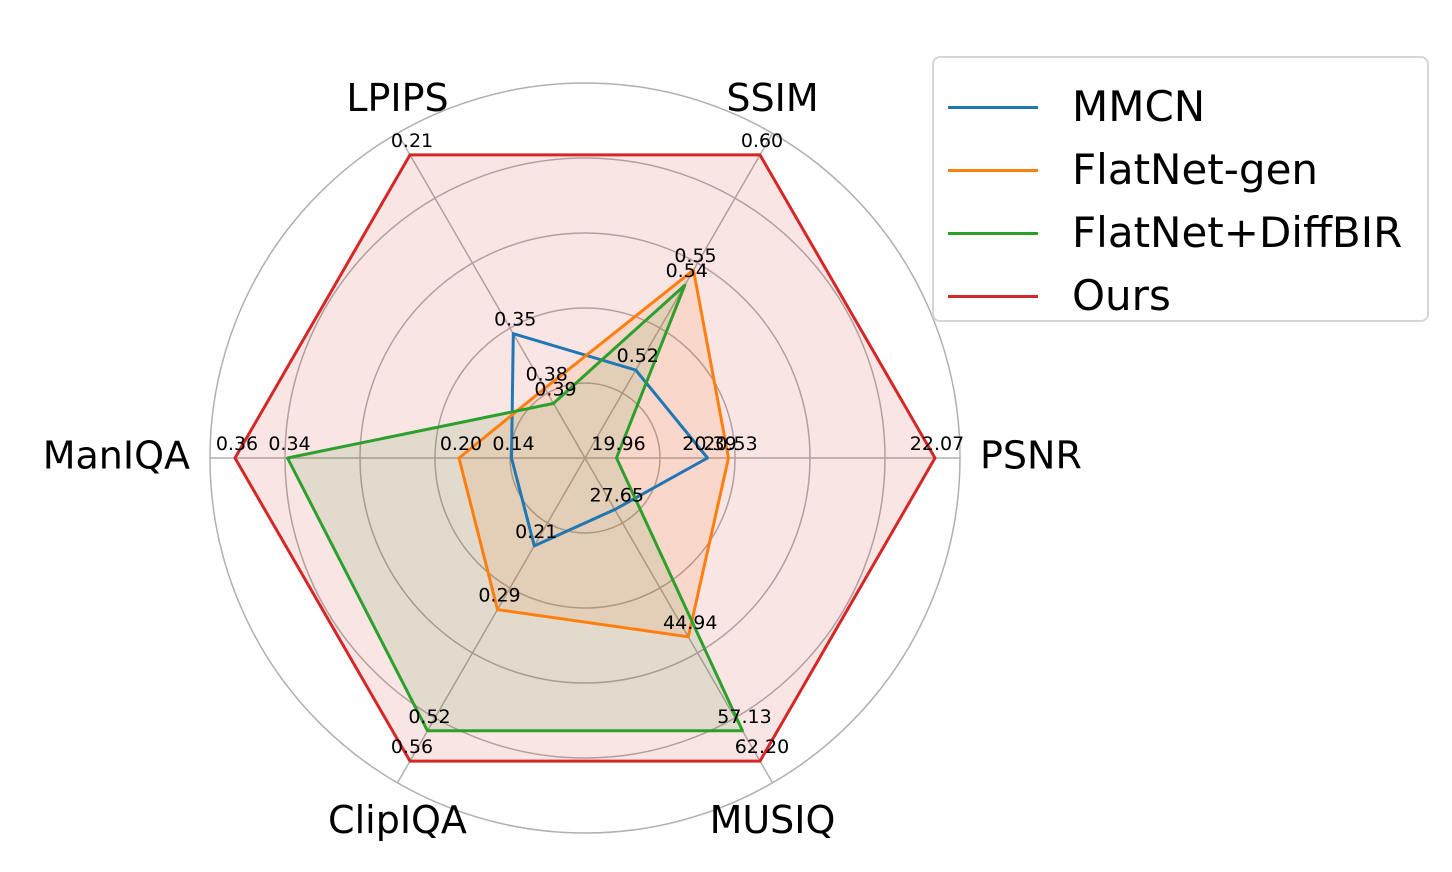  I want to click on series-line-mmcn, so click(609, 440).